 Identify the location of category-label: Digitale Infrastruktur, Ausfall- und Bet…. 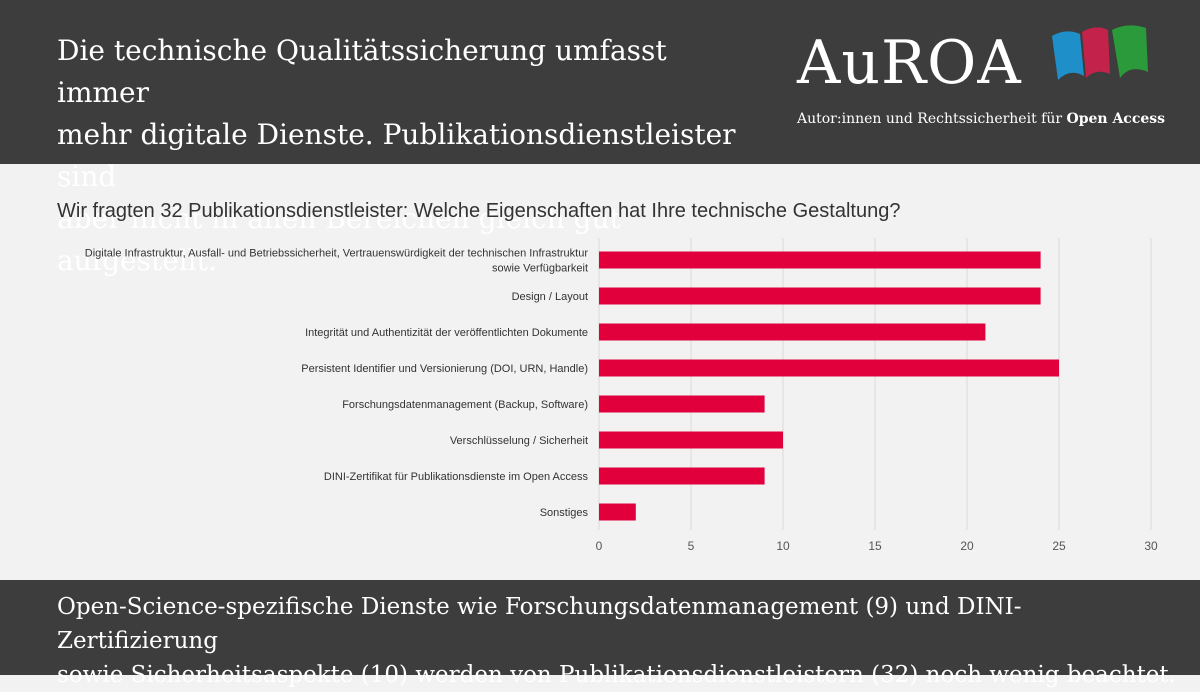
(337, 261).